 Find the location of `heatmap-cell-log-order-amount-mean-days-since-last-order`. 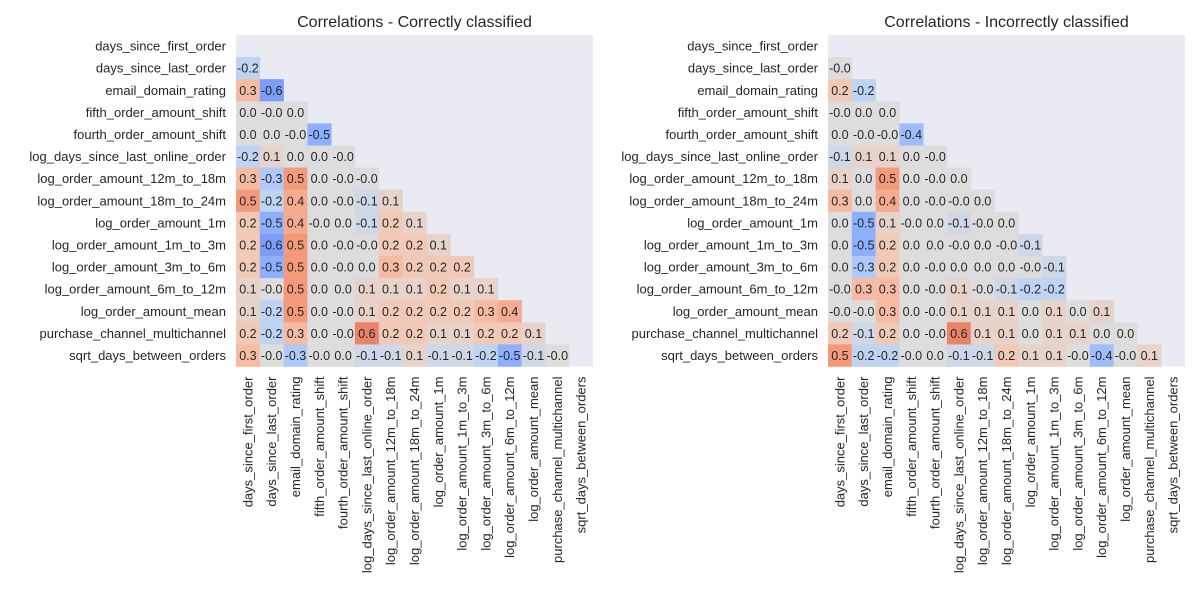

heatmap-cell-log-order-amount-mean-days-since-last-order is located at coordinates (271, 311).